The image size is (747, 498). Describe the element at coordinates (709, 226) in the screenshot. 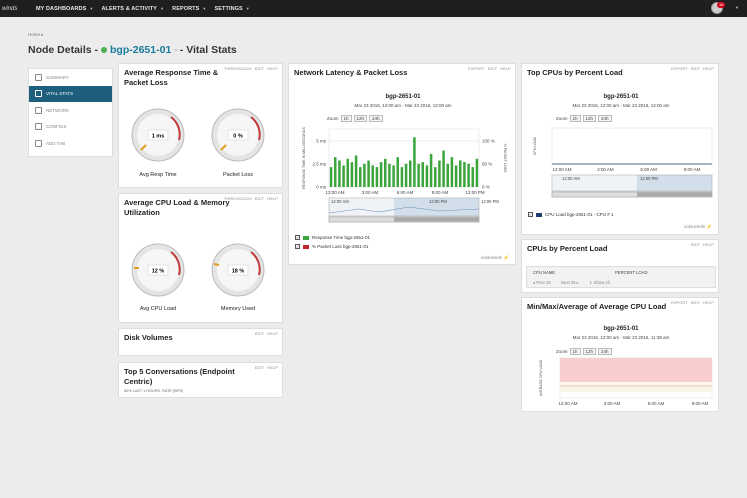

I see `logo-mark-icon: ⚡` at that location.